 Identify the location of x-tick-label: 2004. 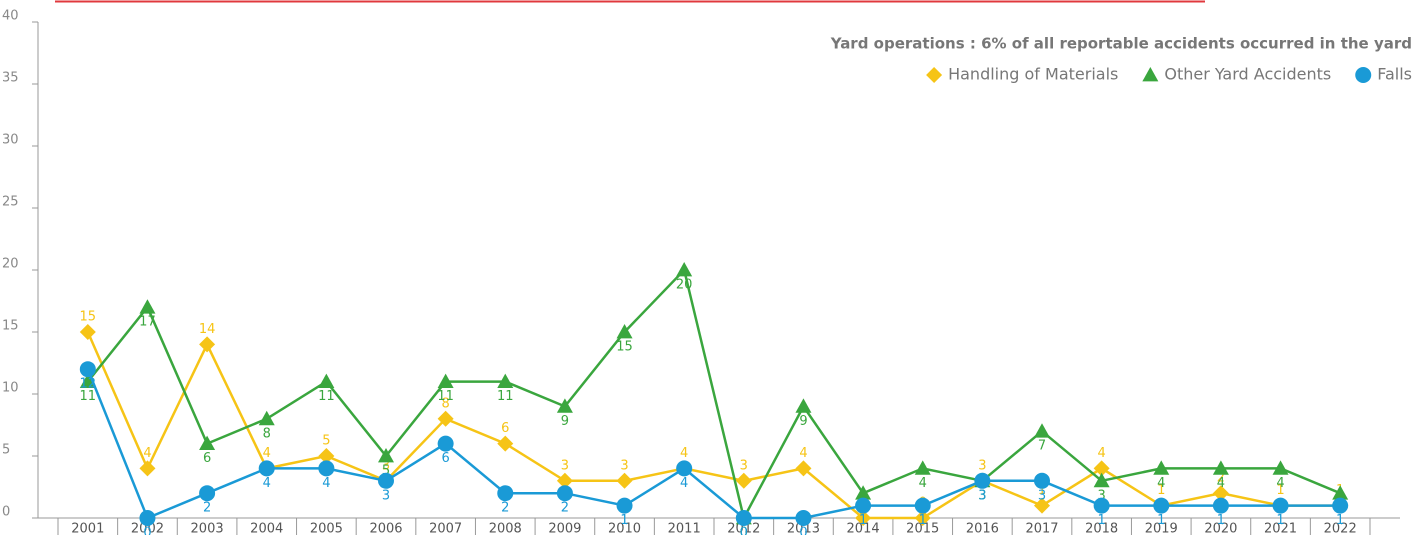
(266, 528).